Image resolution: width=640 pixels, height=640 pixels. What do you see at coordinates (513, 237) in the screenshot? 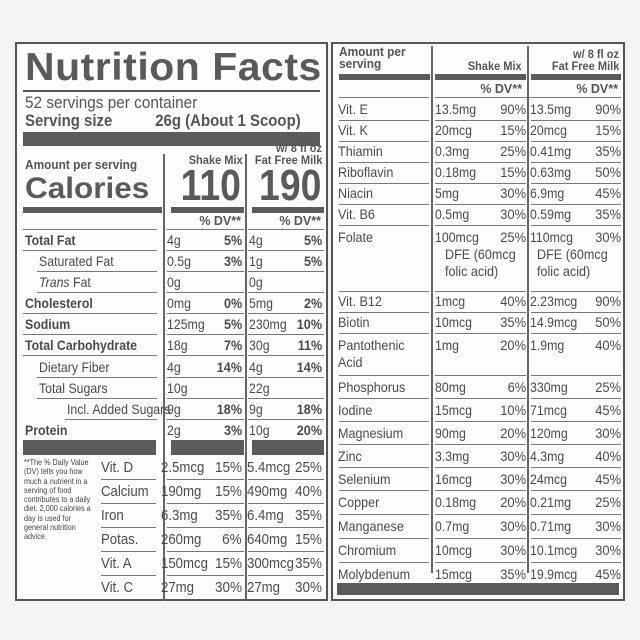
I see `shake-mix-dv: 25%` at bounding box center [513, 237].